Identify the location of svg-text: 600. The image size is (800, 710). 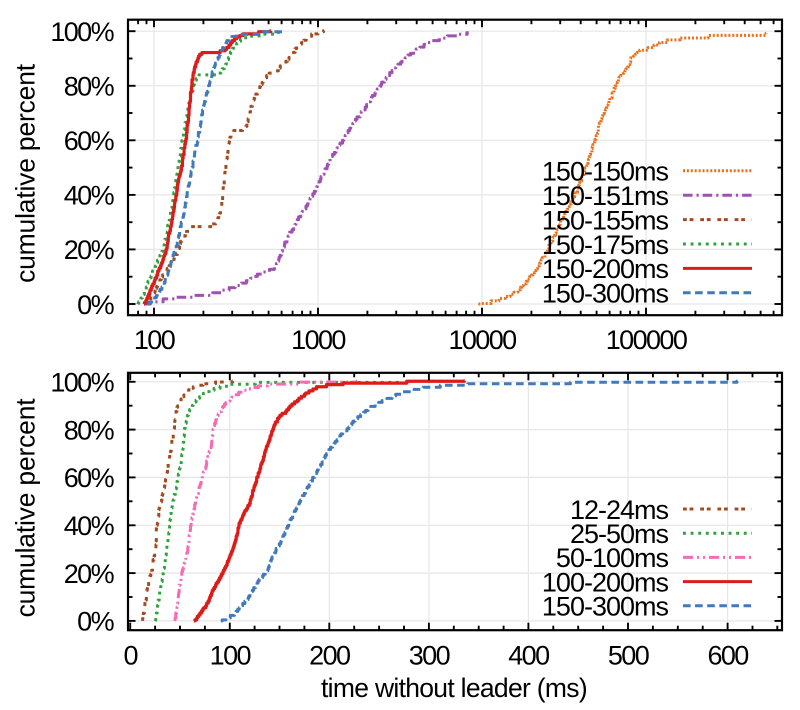
(727, 655).